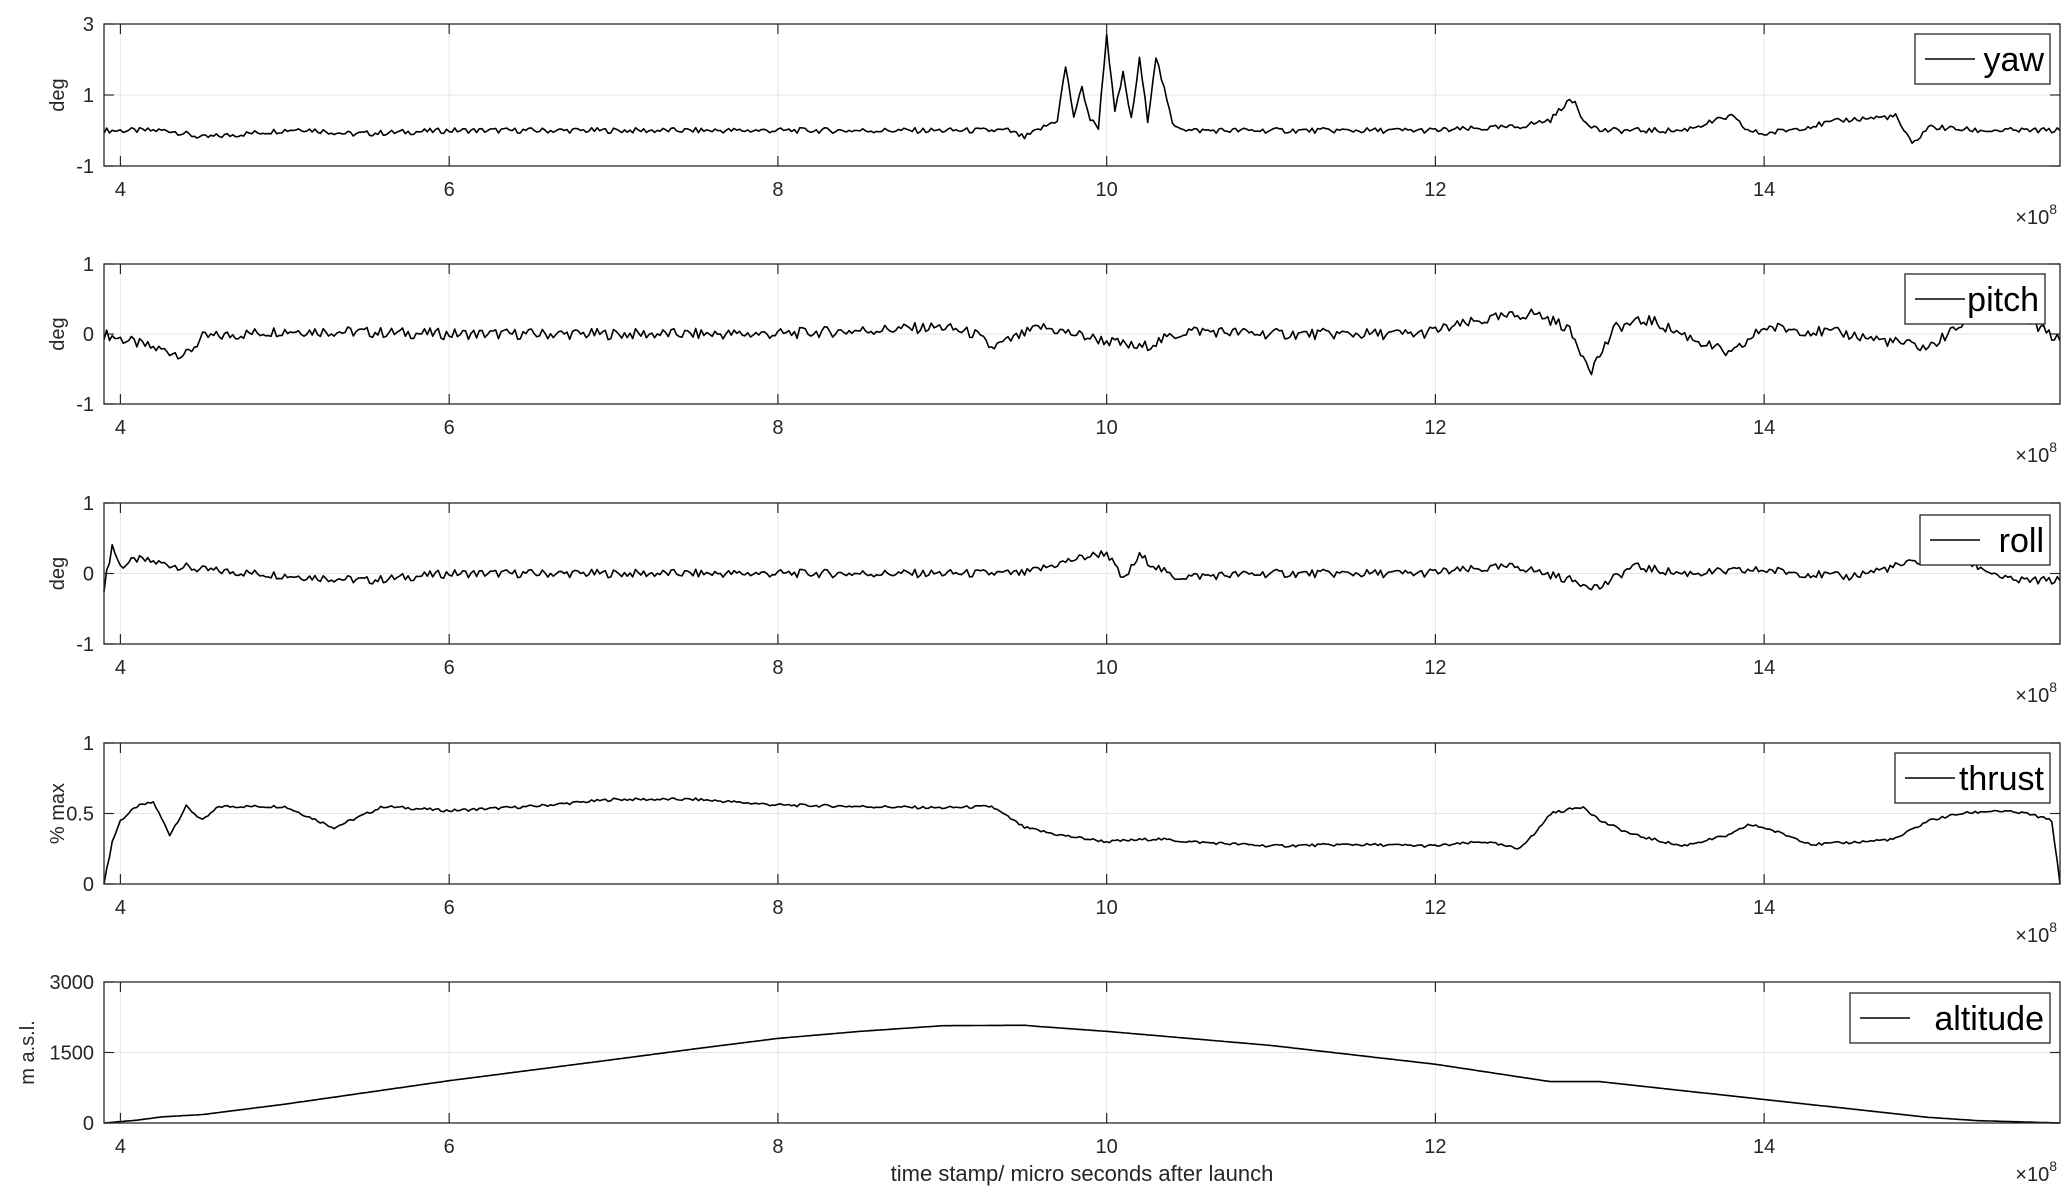 This screenshot has width=2067, height=1196. I want to click on y-tick-label: 3, so click(88, 25).